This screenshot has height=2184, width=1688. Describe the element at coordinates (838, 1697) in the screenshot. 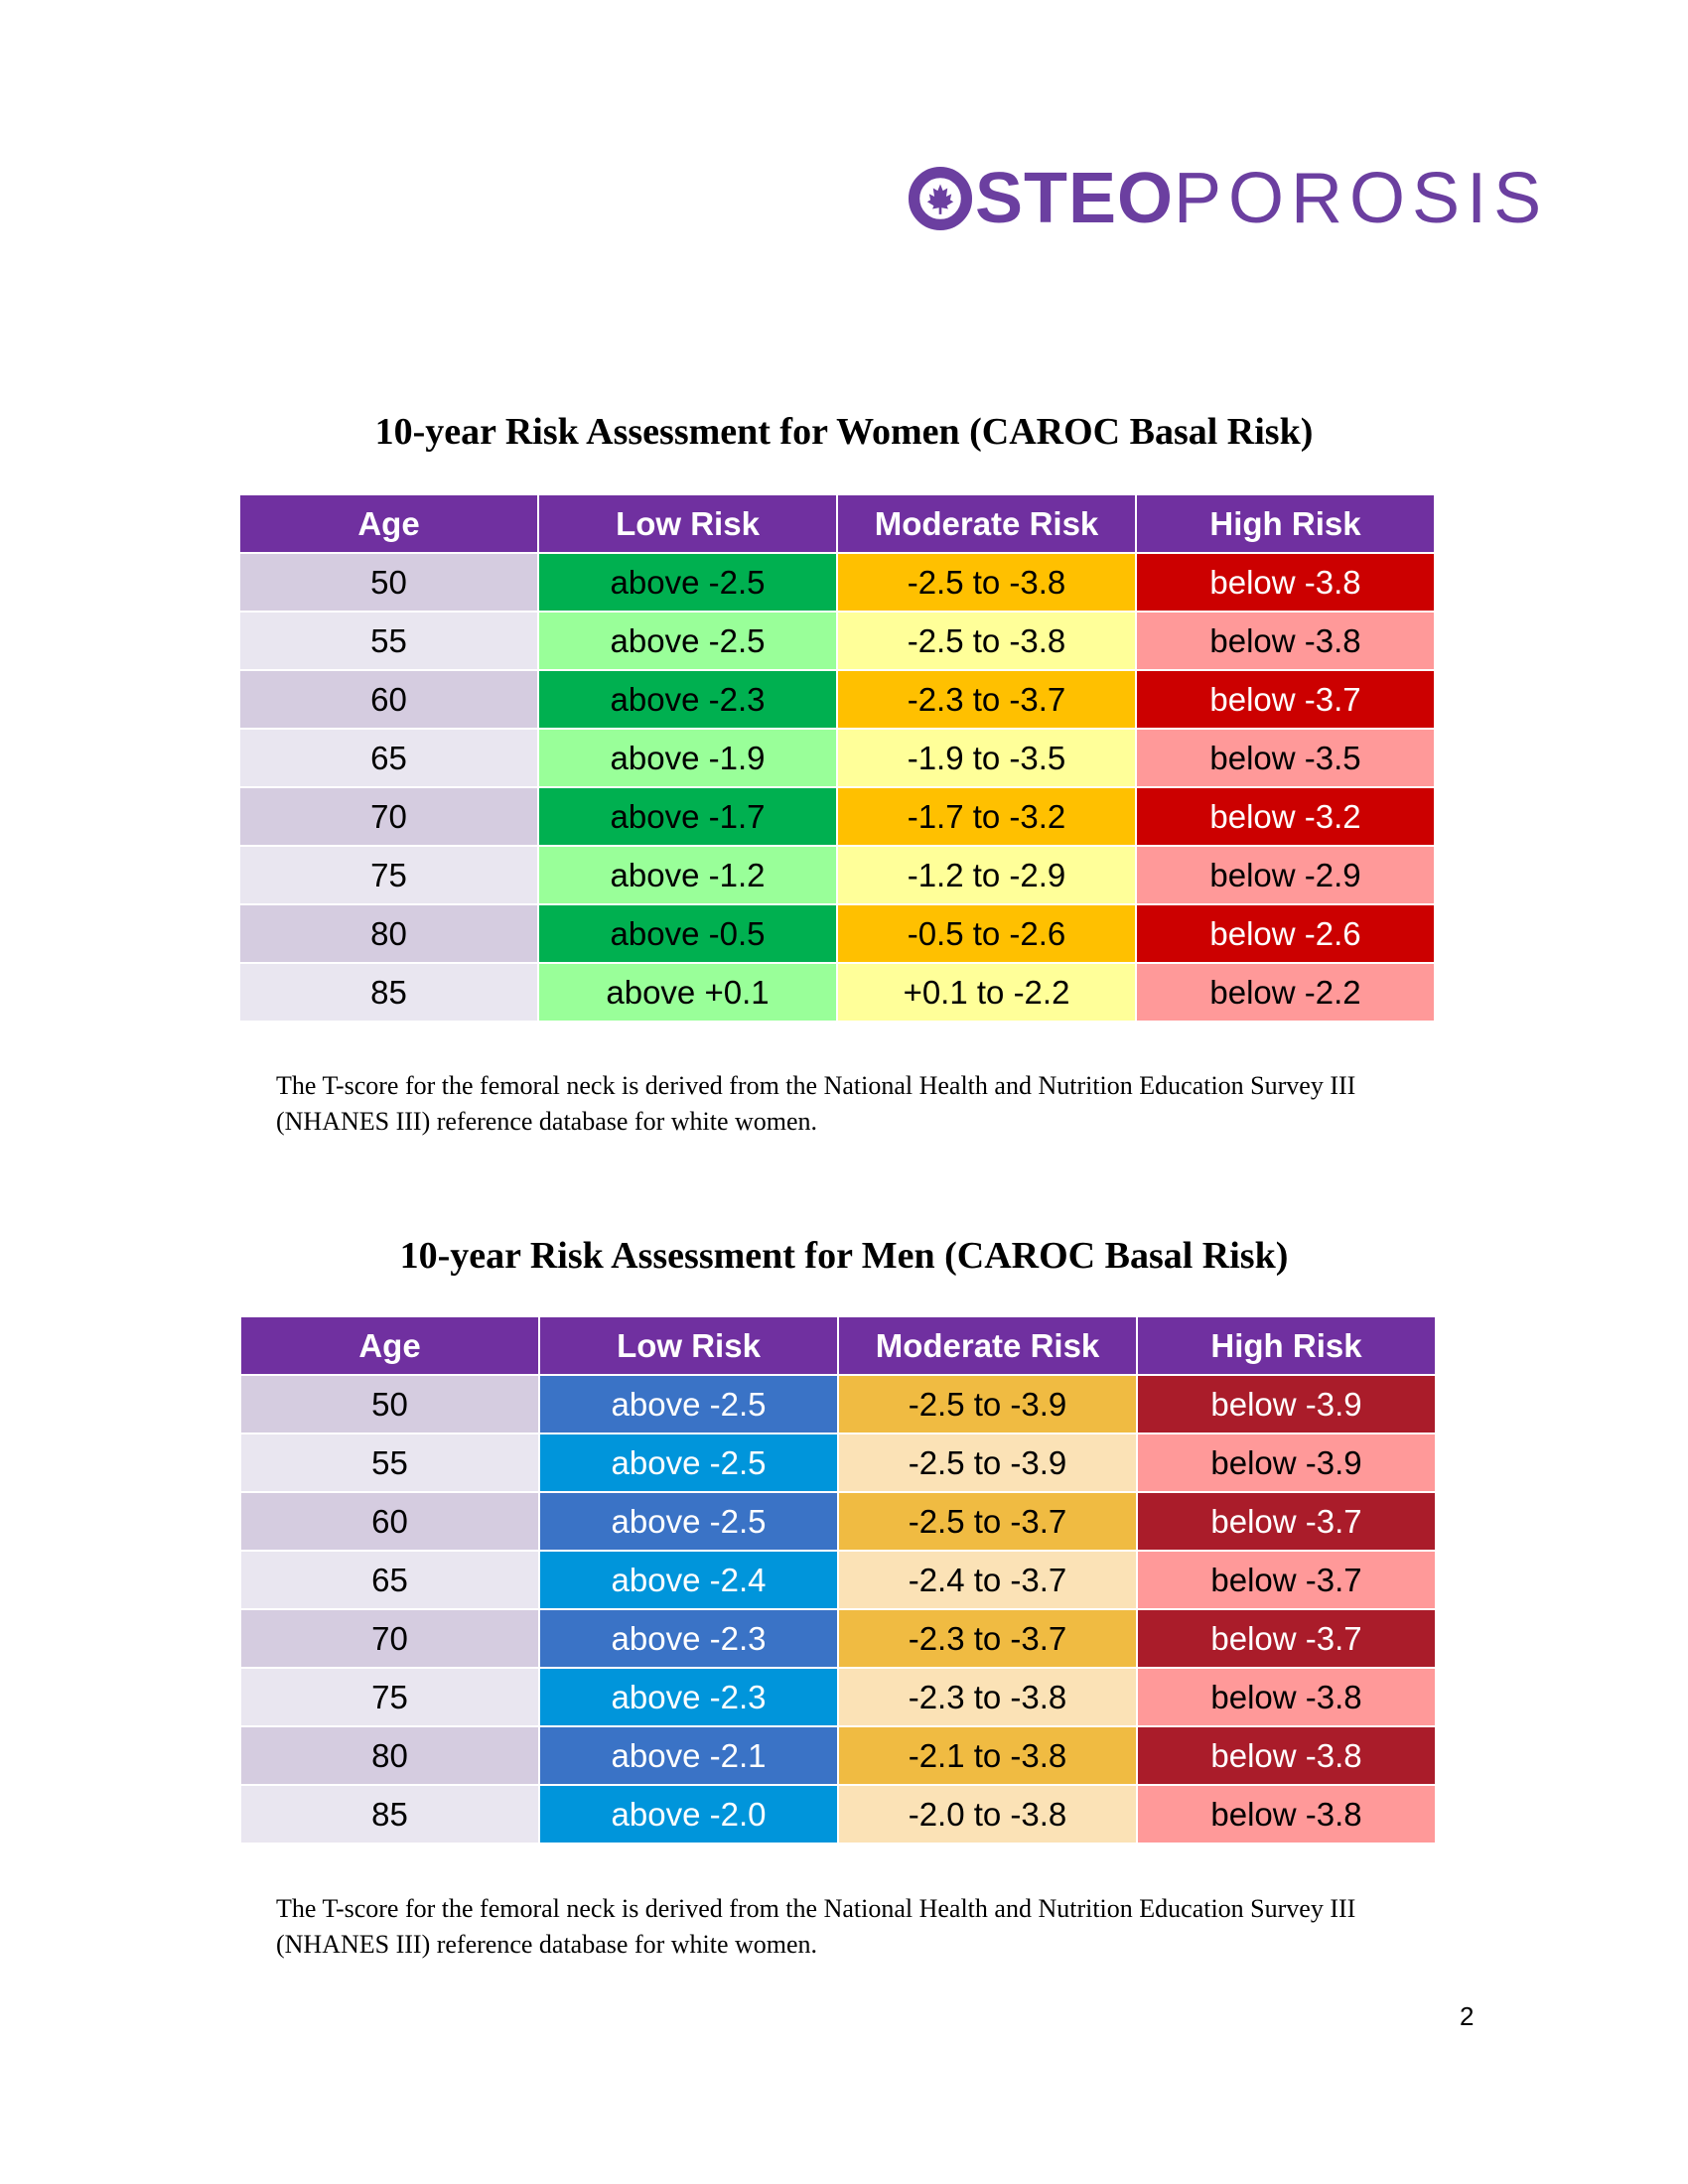

I see `men-table-row: 75 above -2.3 -2.3 to -3.8 below -3.8` at that location.